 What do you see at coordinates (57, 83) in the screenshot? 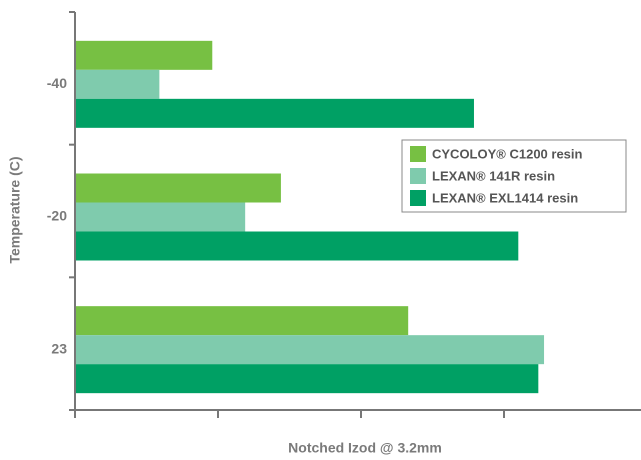
I see `y-tick-label: -40` at bounding box center [57, 83].